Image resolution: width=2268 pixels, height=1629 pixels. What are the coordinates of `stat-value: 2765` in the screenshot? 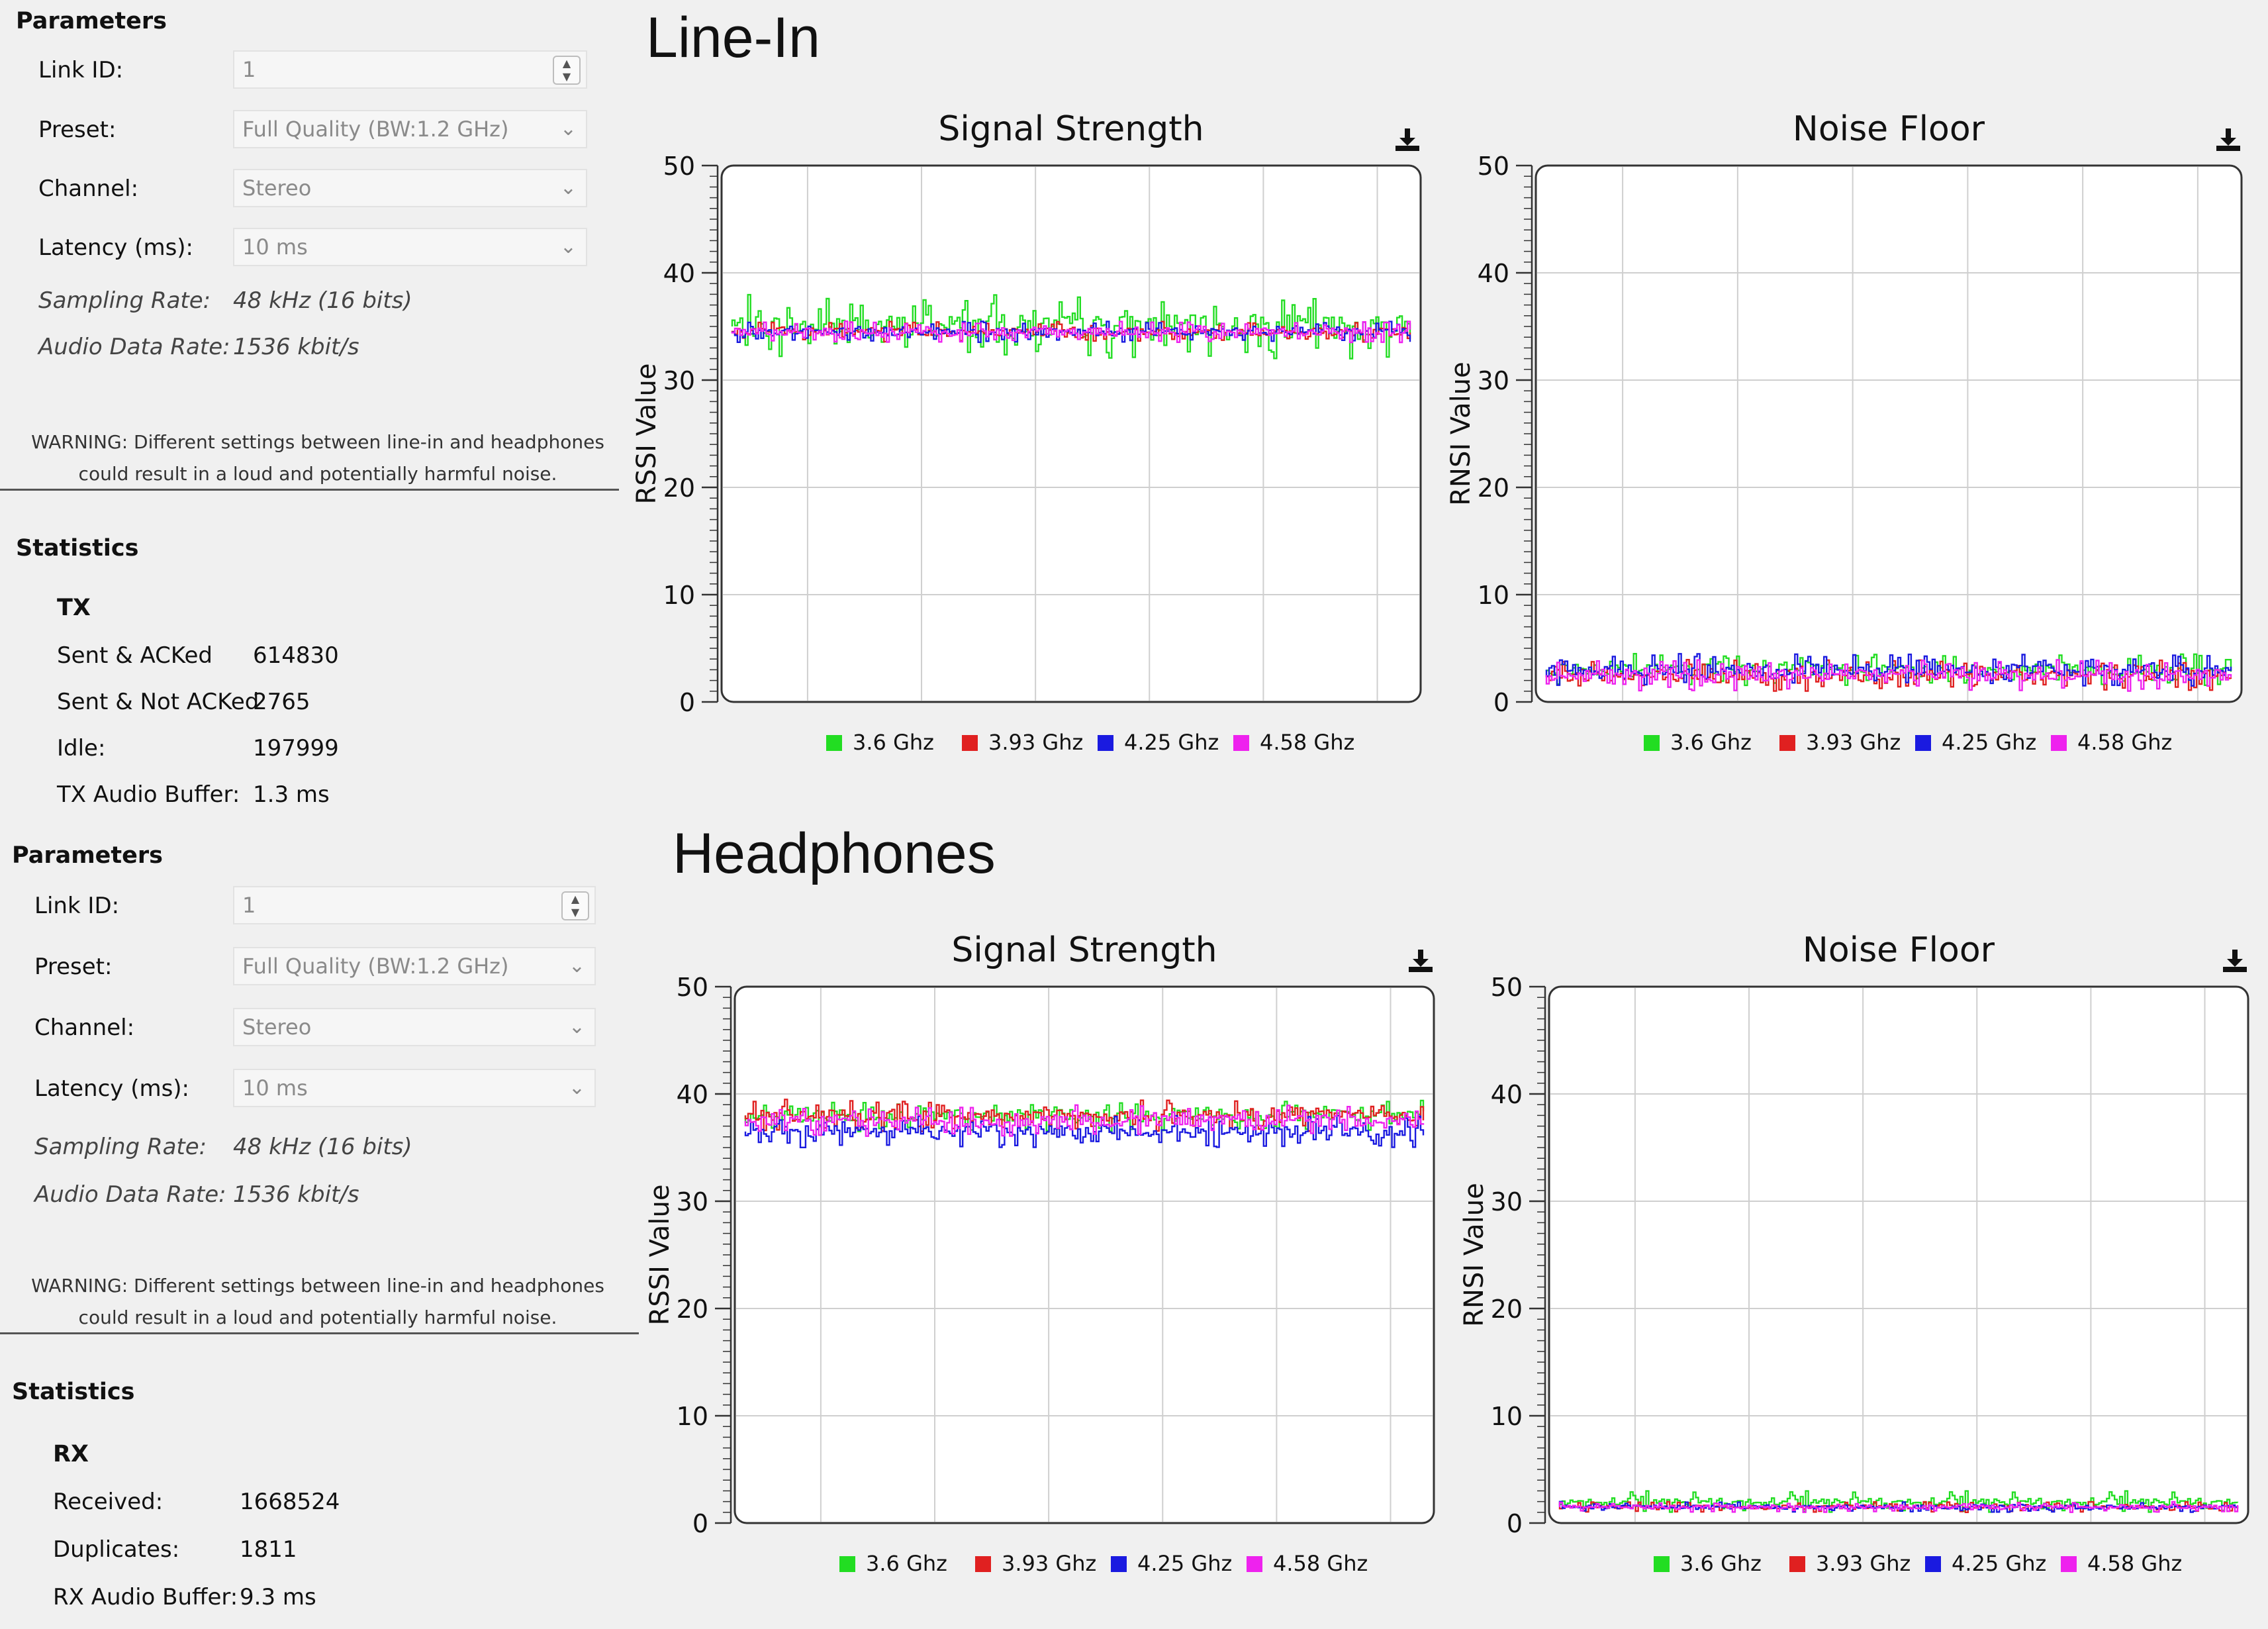 It's located at (281, 702).